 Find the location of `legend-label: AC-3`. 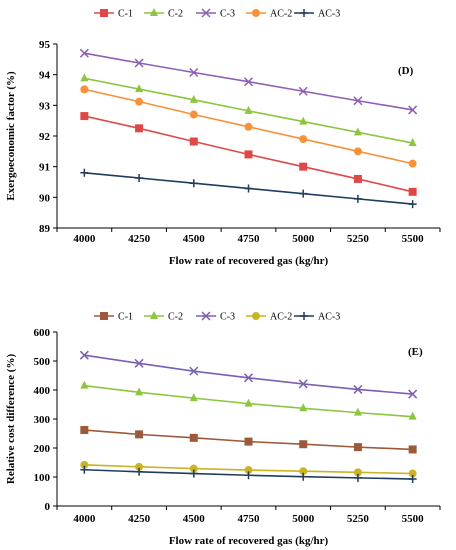

legend-label: AC-3 is located at coordinates (329, 317).